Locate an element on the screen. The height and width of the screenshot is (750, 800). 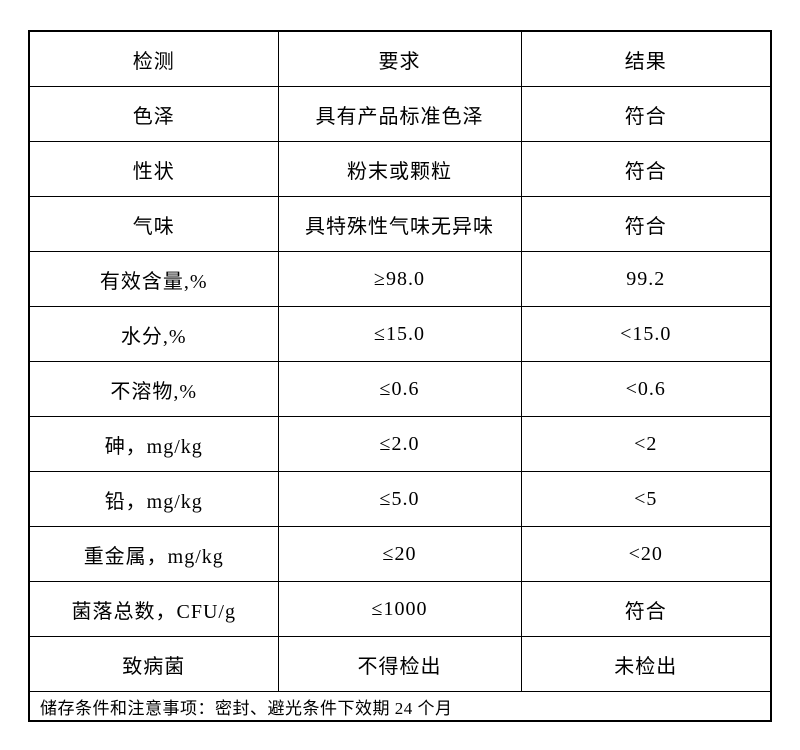
requirement-cell: ≥98.0 is located at coordinates (399, 279).